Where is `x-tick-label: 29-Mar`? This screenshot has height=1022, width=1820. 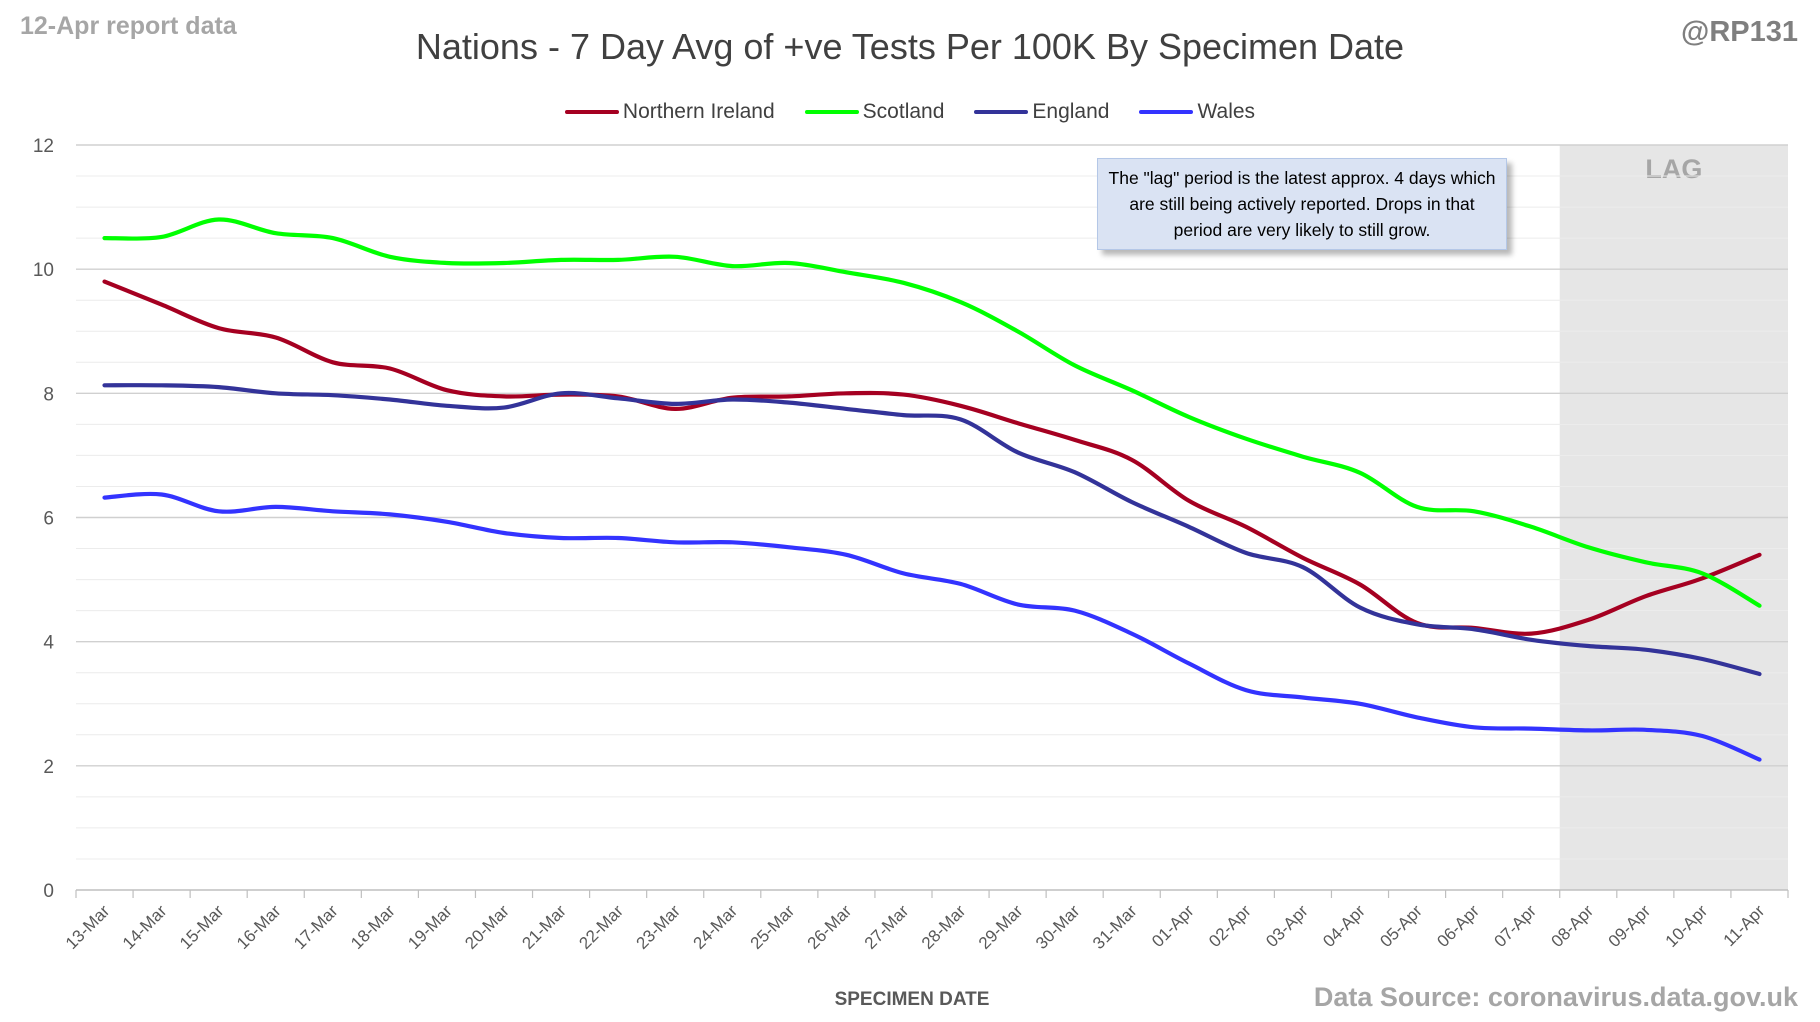
x-tick-label: 29-Mar is located at coordinates (1001, 927).